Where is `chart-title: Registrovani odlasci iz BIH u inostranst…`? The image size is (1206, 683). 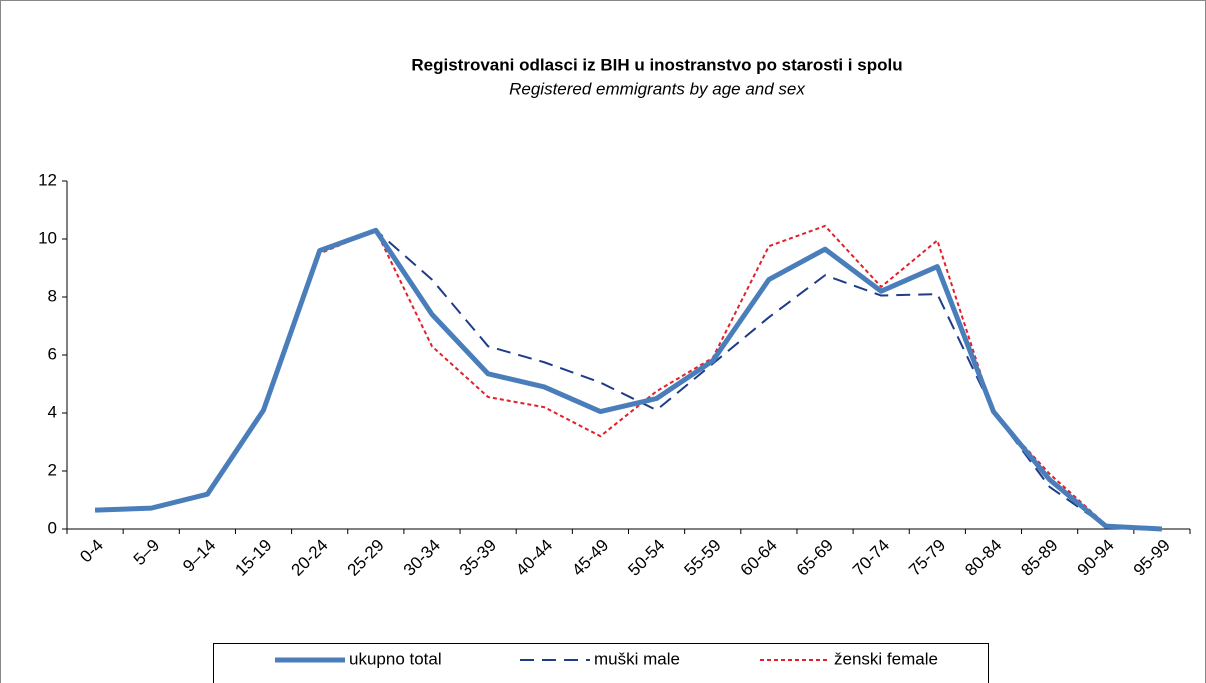
chart-title: Registrovani odlasci iz BIH u inostranst… is located at coordinates (656, 64).